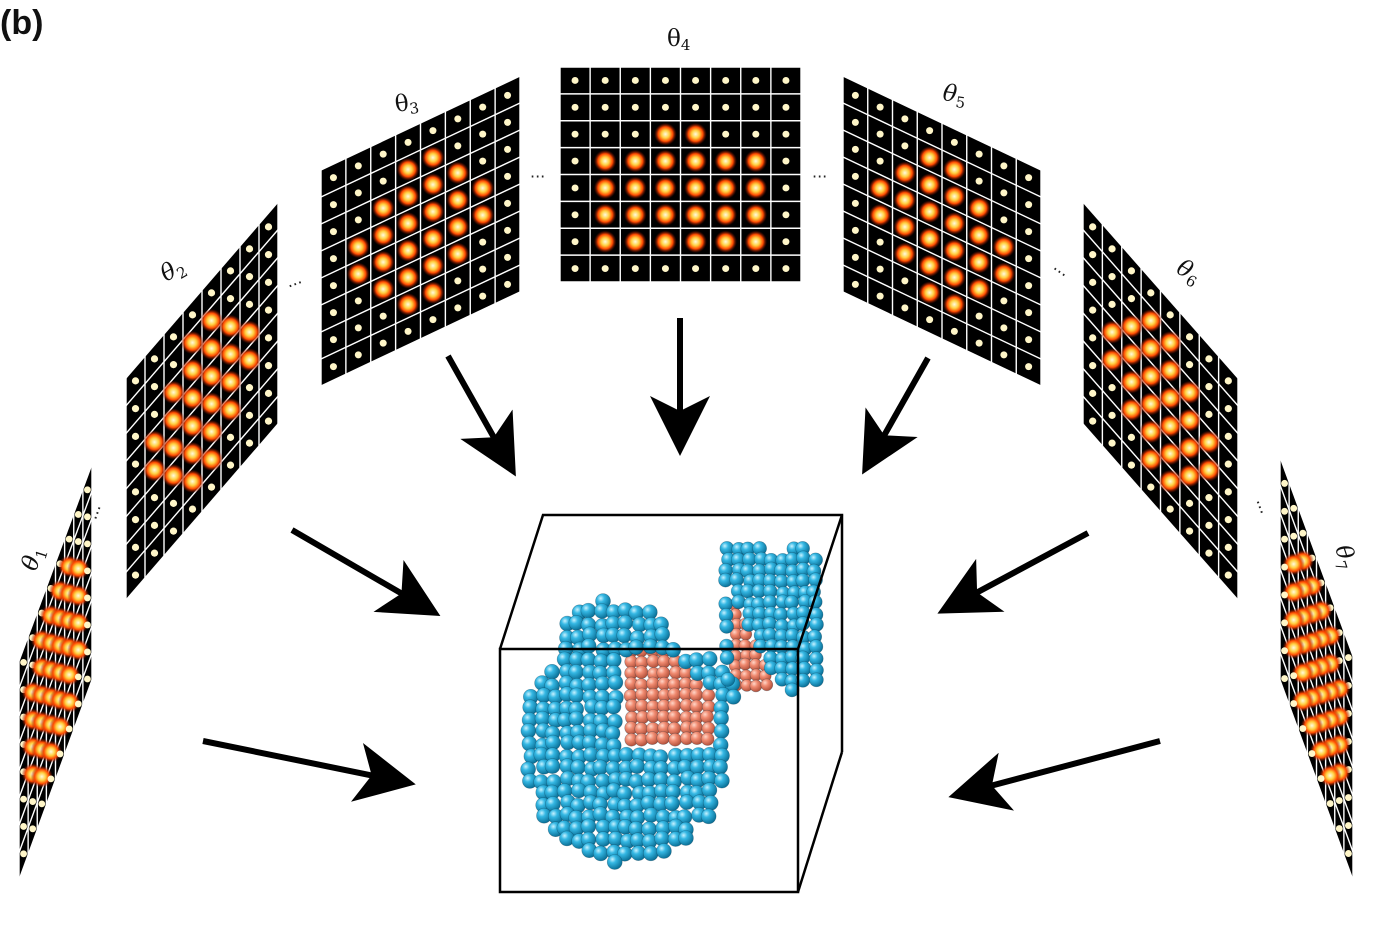  What do you see at coordinates (1316, 668) in the screenshot?
I see `projection-grid-theta7` at bounding box center [1316, 668].